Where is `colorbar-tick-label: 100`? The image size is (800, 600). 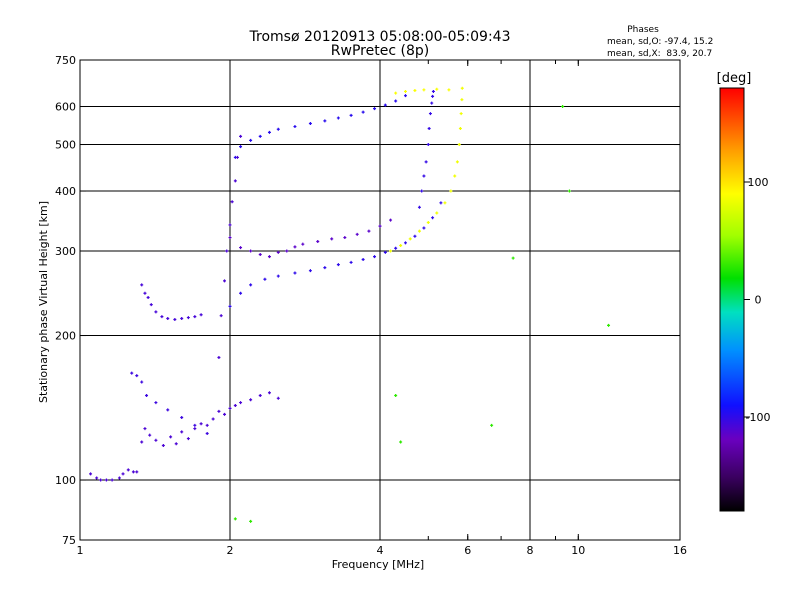 colorbar-tick-label: 100 is located at coordinates (758, 182).